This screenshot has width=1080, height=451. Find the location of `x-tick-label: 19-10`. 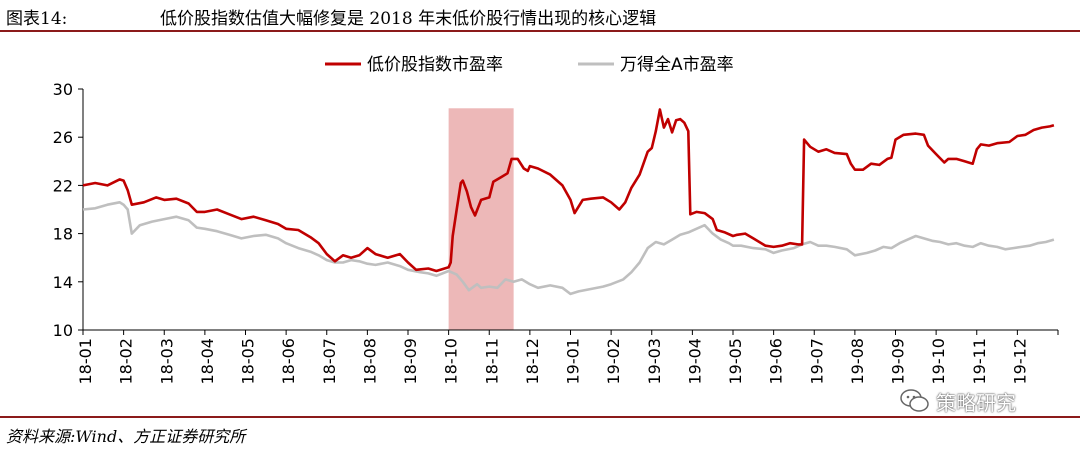

x-tick-label: 19-10 is located at coordinates (938, 361).